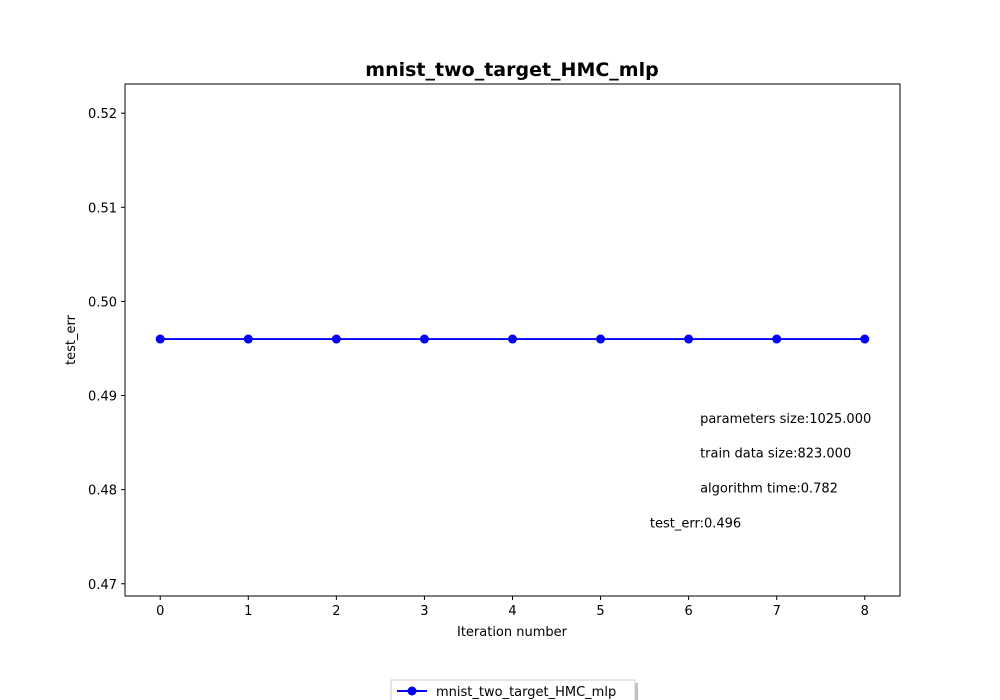 The width and height of the screenshot is (1000, 700). What do you see at coordinates (106, 350) in the screenshot?
I see `y-axis: 0.47 0.48 0.49 0.50 0.51 0.52` at bounding box center [106, 350].